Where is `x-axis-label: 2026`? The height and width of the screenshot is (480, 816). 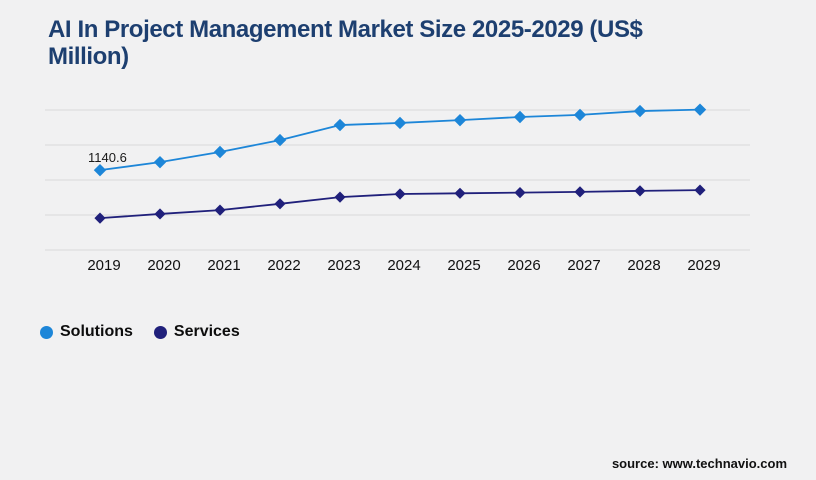 x-axis-label: 2026 is located at coordinates (523, 265).